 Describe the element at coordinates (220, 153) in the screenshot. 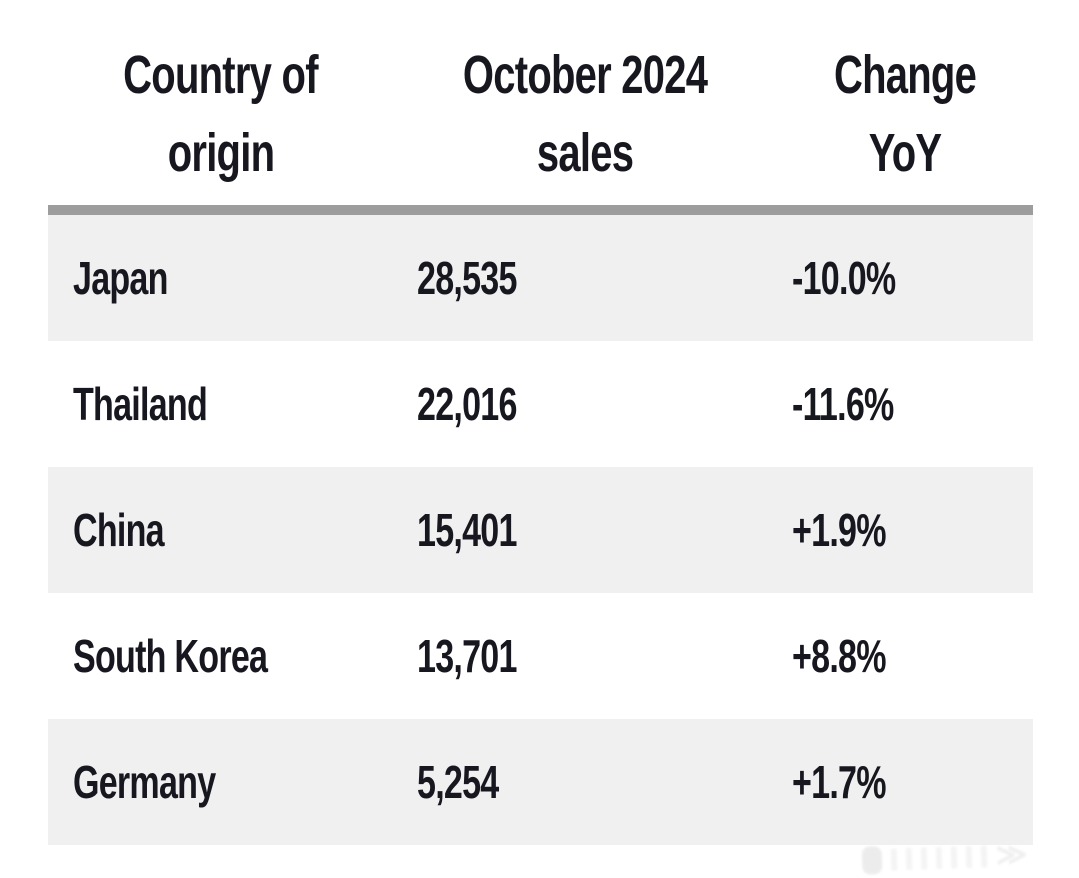

I see `column-header-country-line2: origin` at that location.